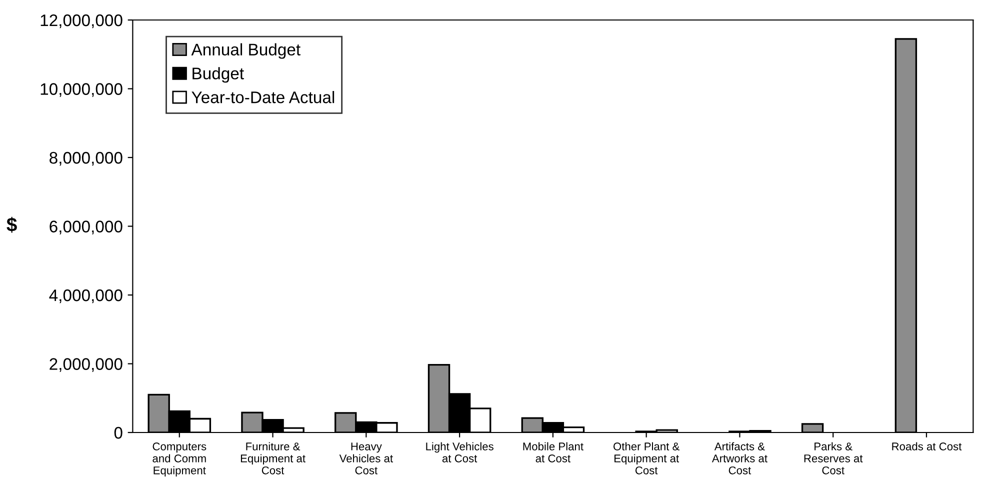 The height and width of the screenshot is (500, 983). I want to click on x-tick-label: Mobile Plant at Cost, so click(553, 452).